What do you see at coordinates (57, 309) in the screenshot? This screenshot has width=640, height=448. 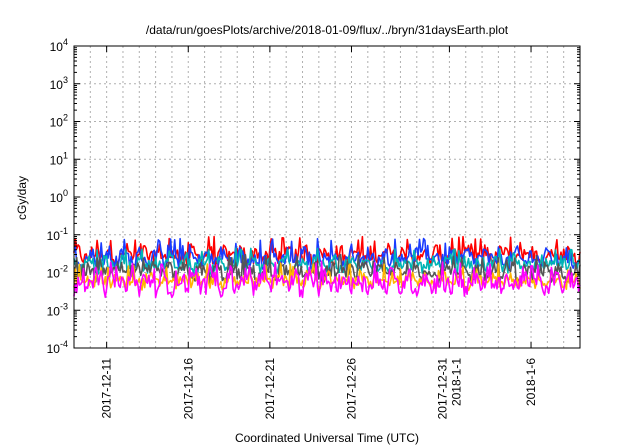 I see `y-tick-label: 10⁻³` at bounding box center [57, 309].